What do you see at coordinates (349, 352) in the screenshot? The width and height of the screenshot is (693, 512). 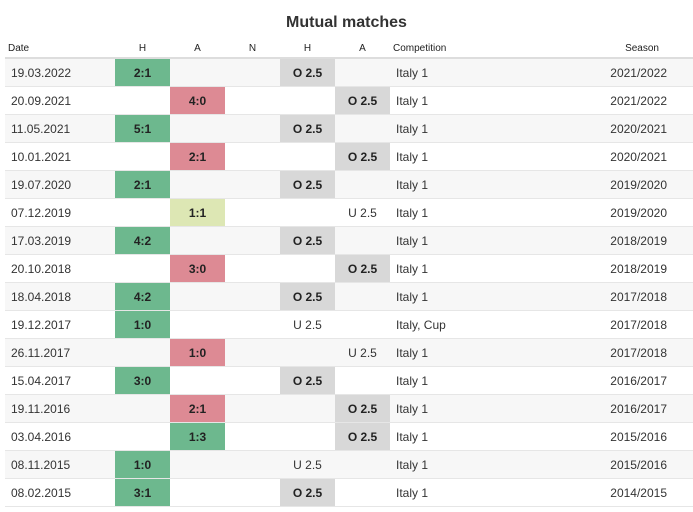 I see `table-row: 26.11.2017 1:0 U 2.5 Italy 1 2017/2018` at bounding box center [349, 352].